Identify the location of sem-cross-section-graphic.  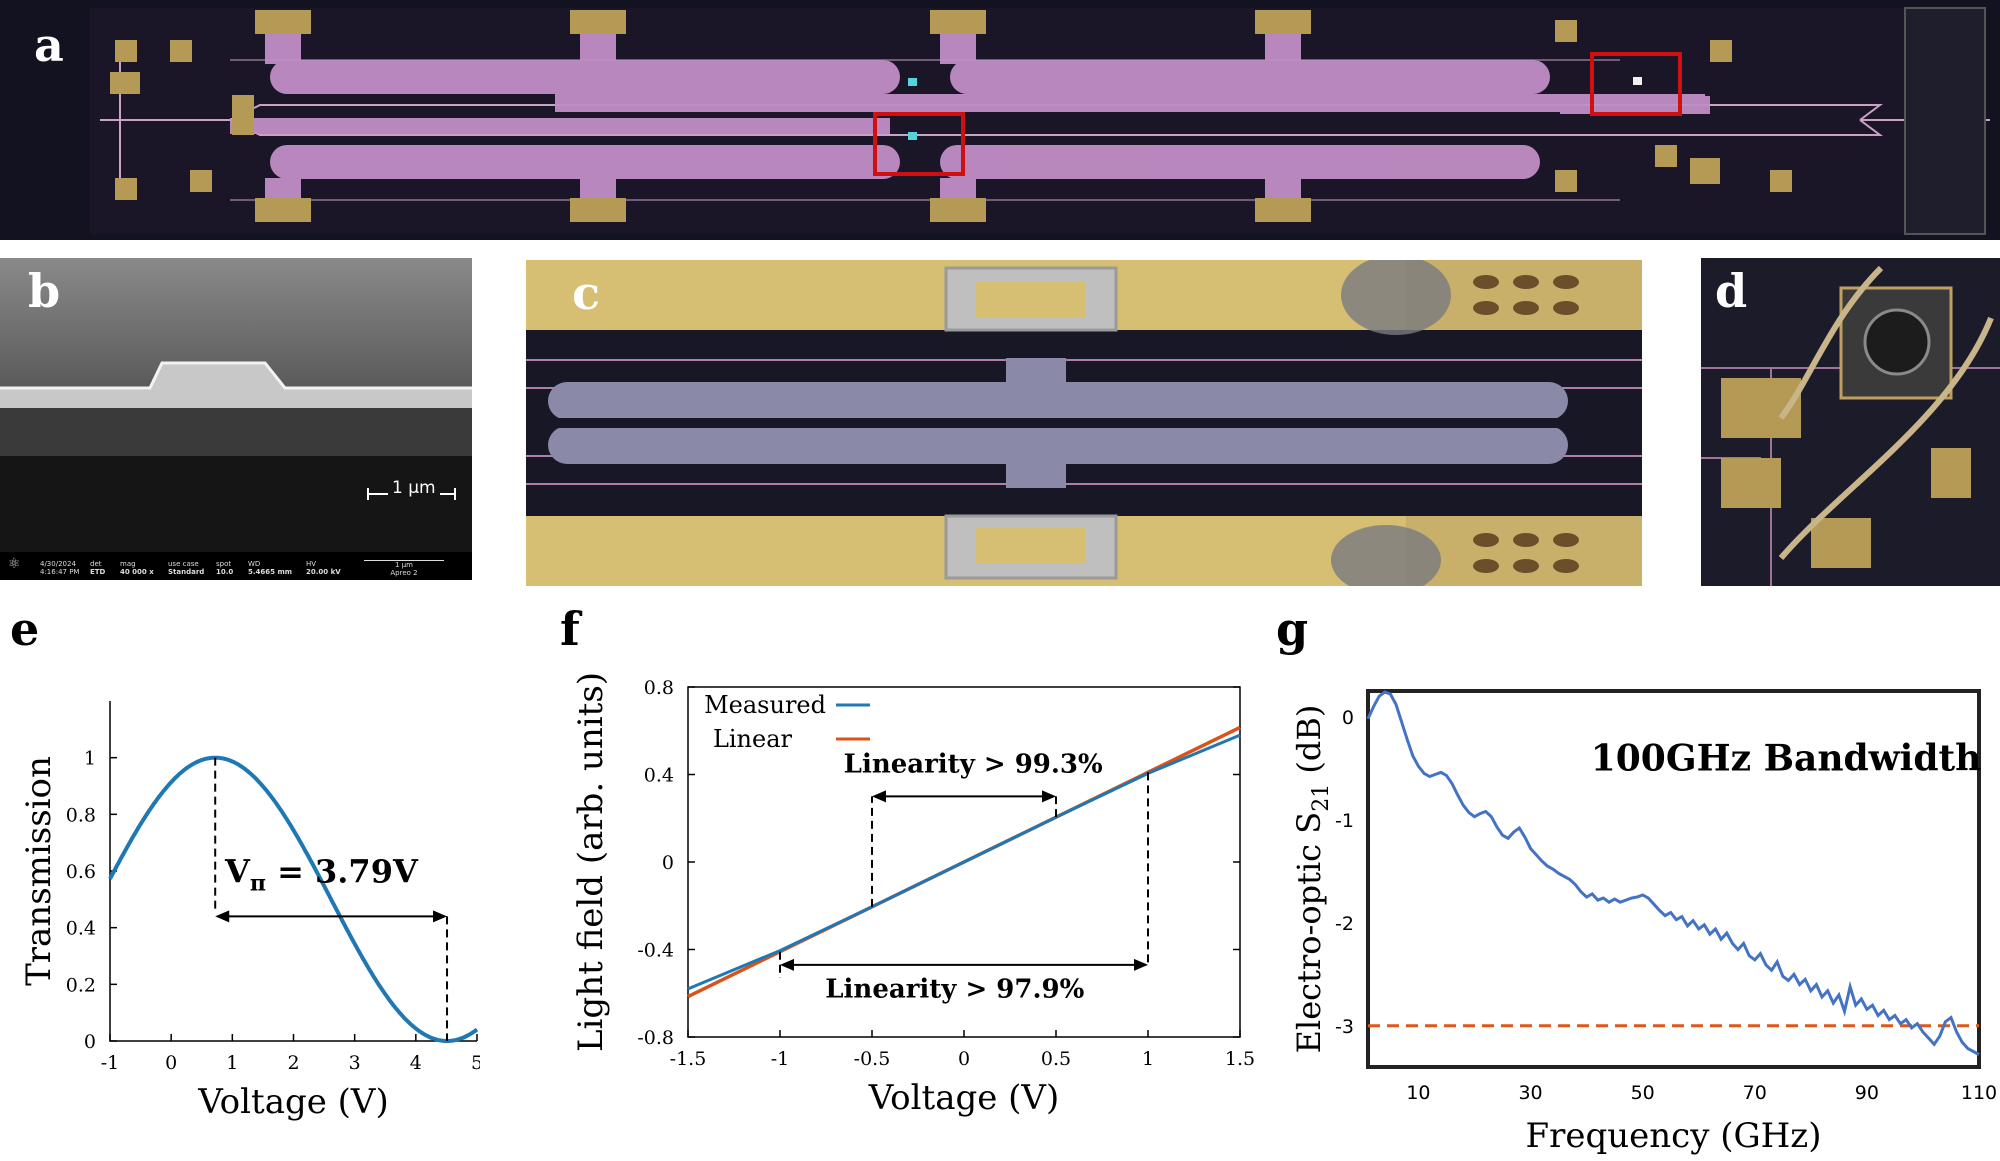
(236, 419).